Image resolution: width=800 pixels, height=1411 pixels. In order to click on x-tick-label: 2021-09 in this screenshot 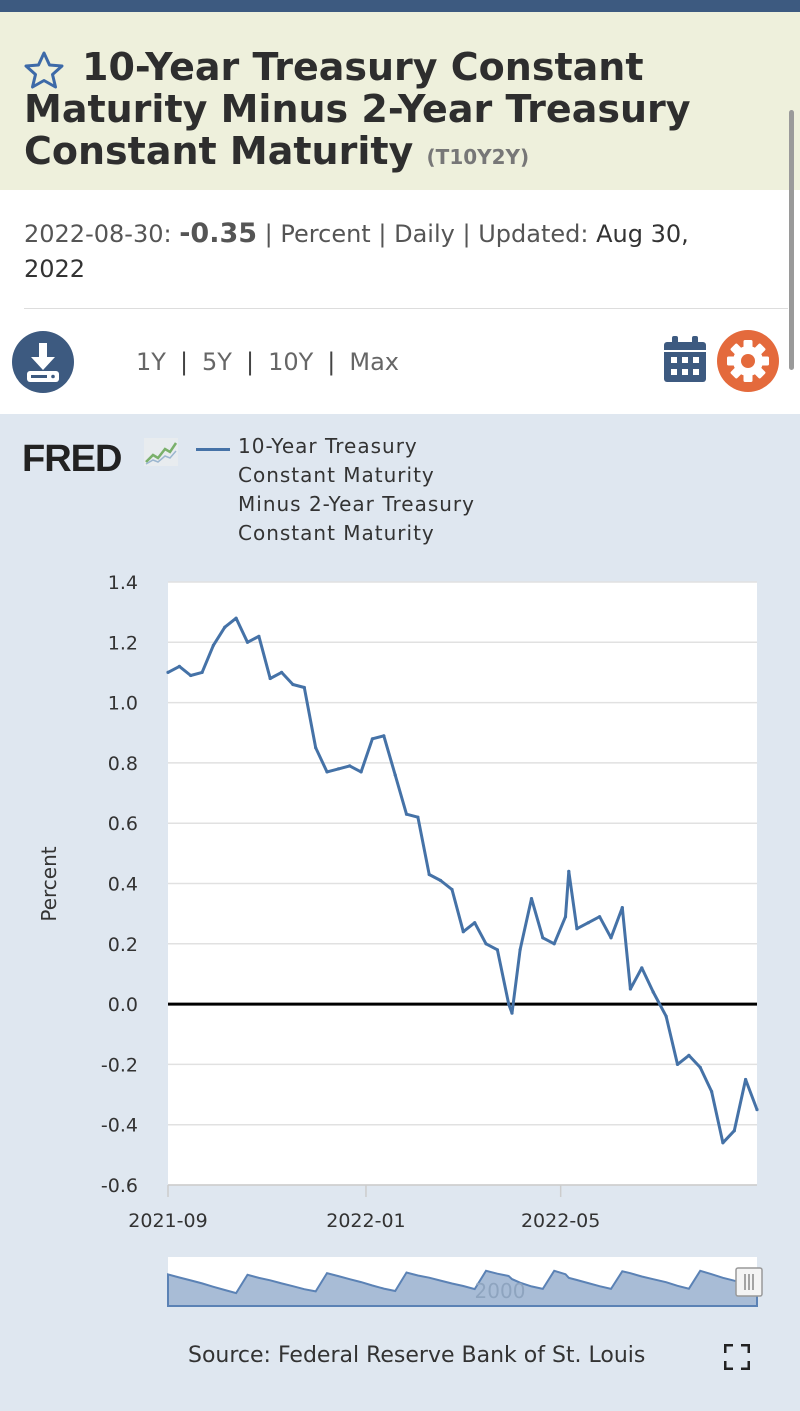, I will do `click(167, 1221)`.